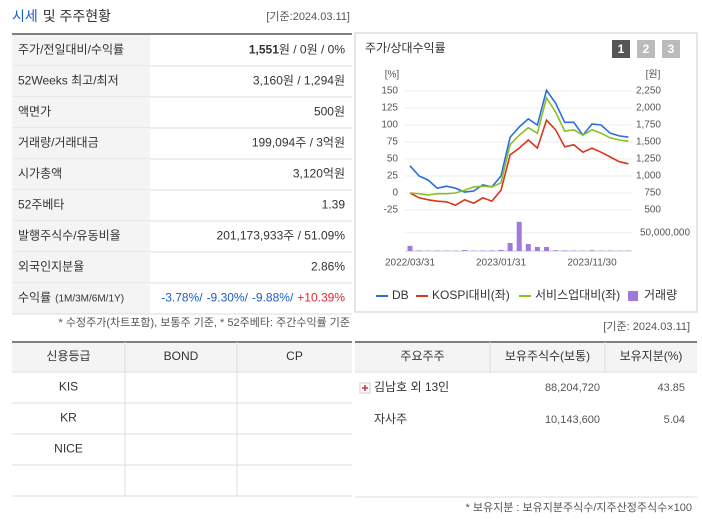  I want to click on column-header: 주요주주, so click(422, 356).